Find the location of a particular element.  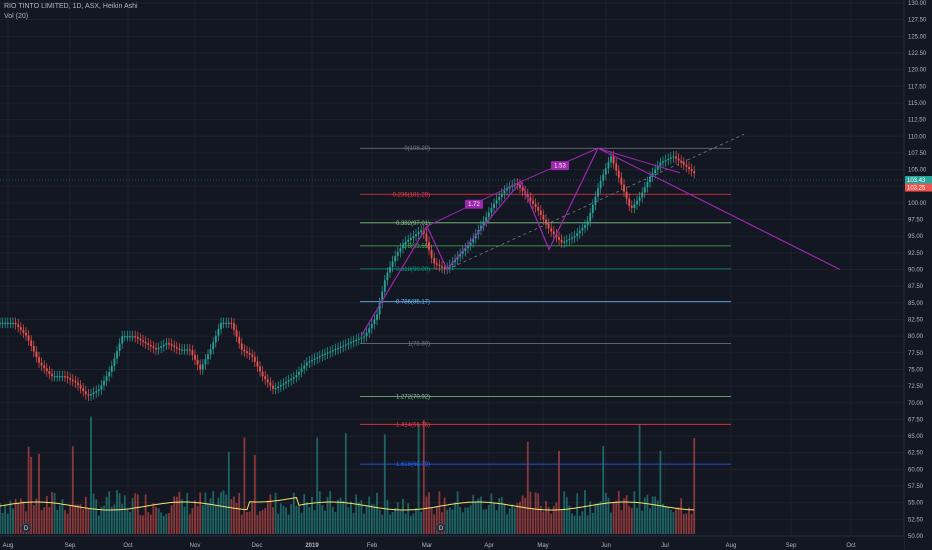

time-tick-label: Mar is located at coordinates (427, 546).